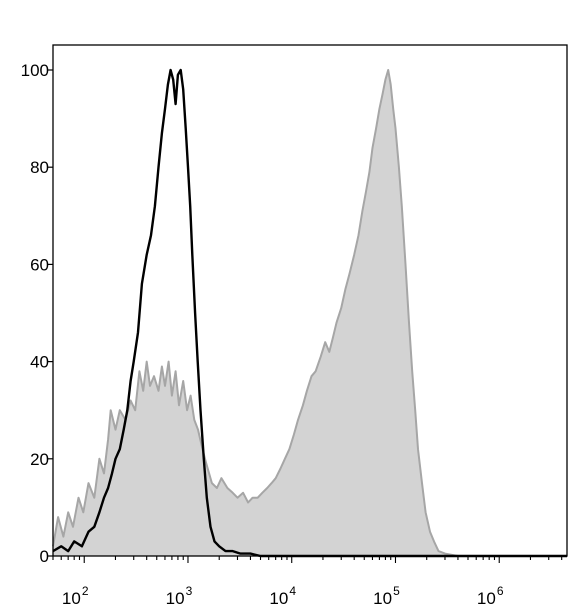 This screenshot has height=608, width=582. Describe the element at coordinates (307, 582) in the screenshot. I see `x-axis: 10² 10³ 10⁴ 10⁵ 10⁶` at that location.